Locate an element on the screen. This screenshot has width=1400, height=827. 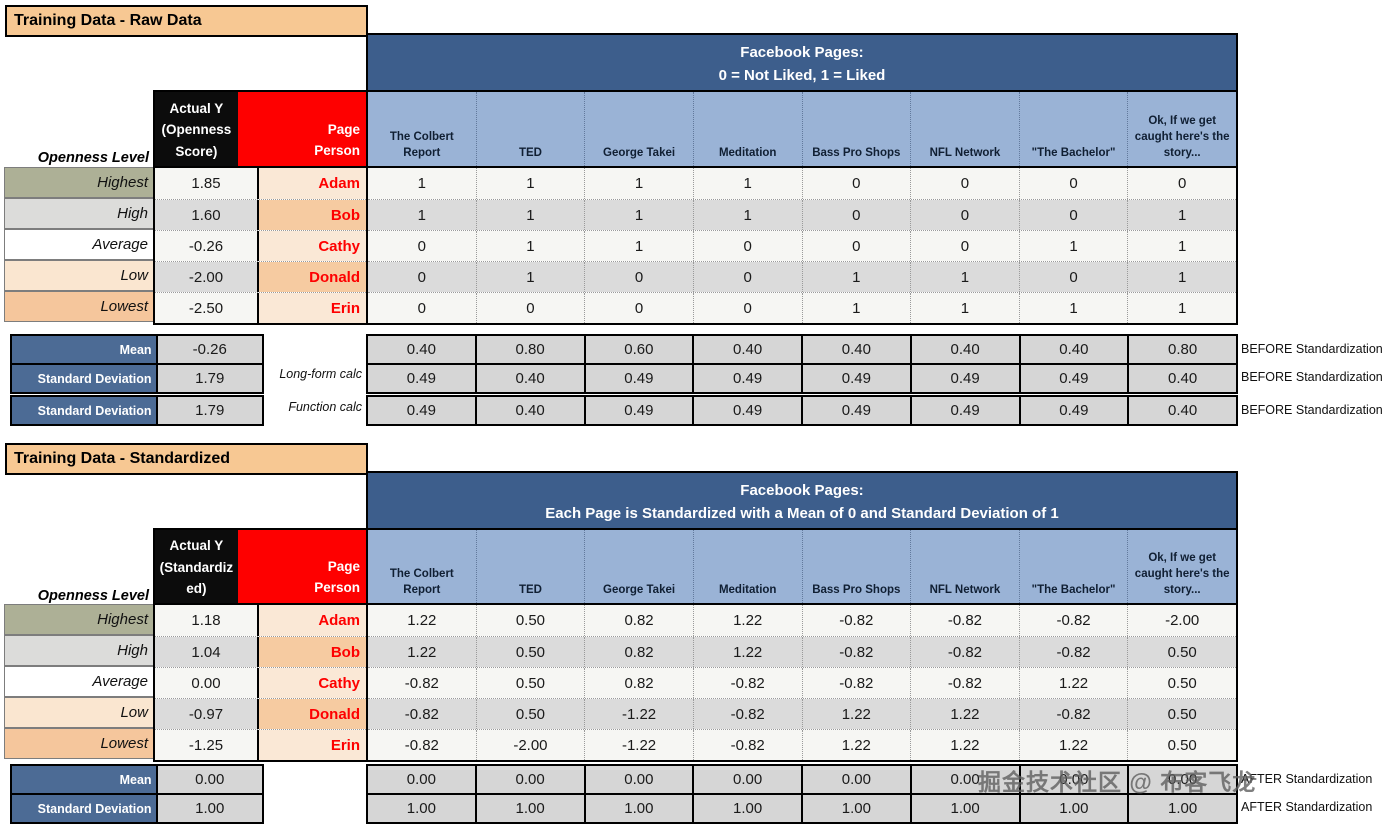
actual-y-cell: 1.18 is located at coordinates (206, 620).